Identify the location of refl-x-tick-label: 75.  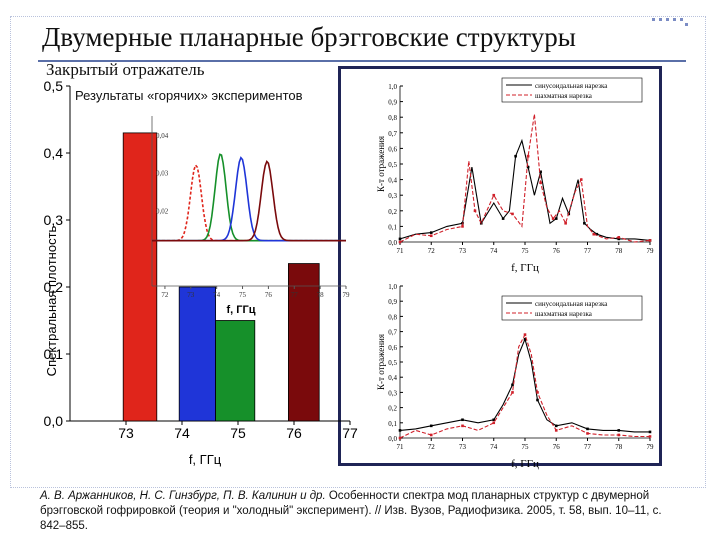
(526, 251).